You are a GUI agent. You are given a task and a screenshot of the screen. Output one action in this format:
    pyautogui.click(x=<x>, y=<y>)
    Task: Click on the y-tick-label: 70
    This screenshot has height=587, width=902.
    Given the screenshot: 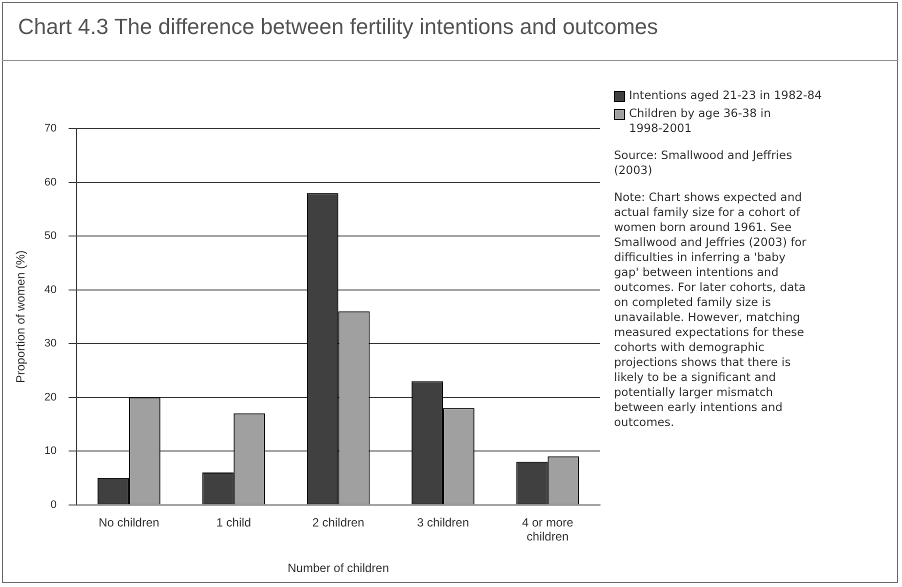 What is the action you would take?
    pyautogui.click(x=50, y=128)
    